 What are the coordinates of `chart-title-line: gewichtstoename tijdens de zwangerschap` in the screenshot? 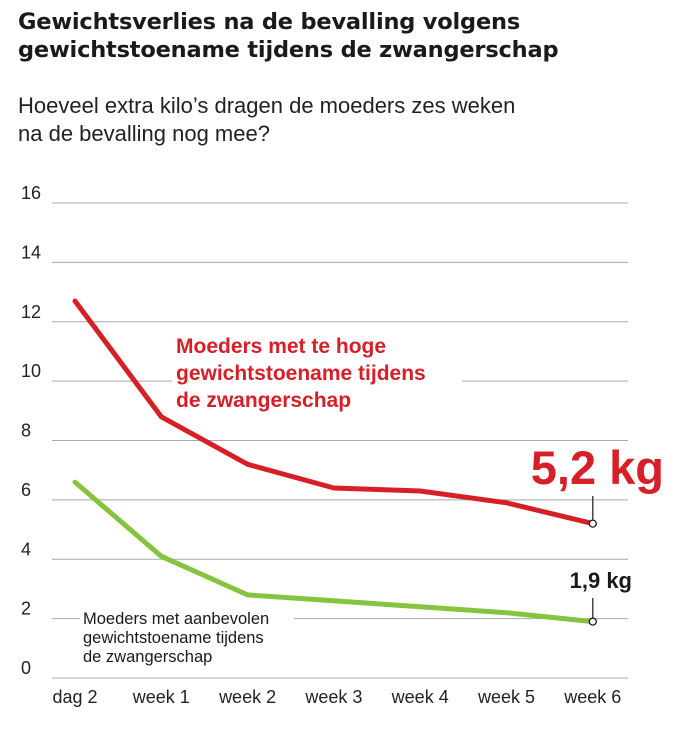 It's located at (288, 50).